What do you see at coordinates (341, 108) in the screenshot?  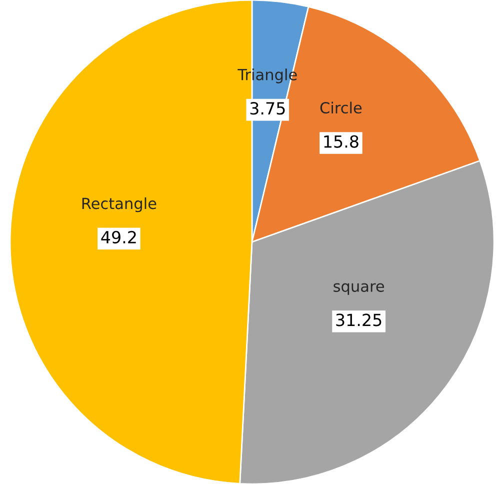 I see `slice-label: Circle` at bounding box center [341, 108].